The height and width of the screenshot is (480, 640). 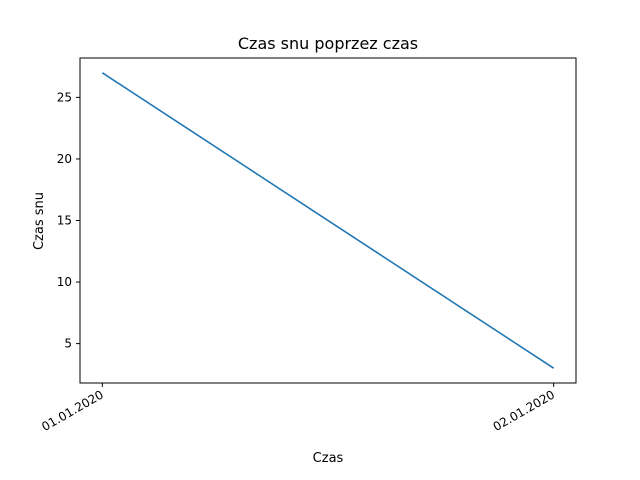 I want to click on chart-title: Czas snu poprzez czas, so click(x=328, y=43).